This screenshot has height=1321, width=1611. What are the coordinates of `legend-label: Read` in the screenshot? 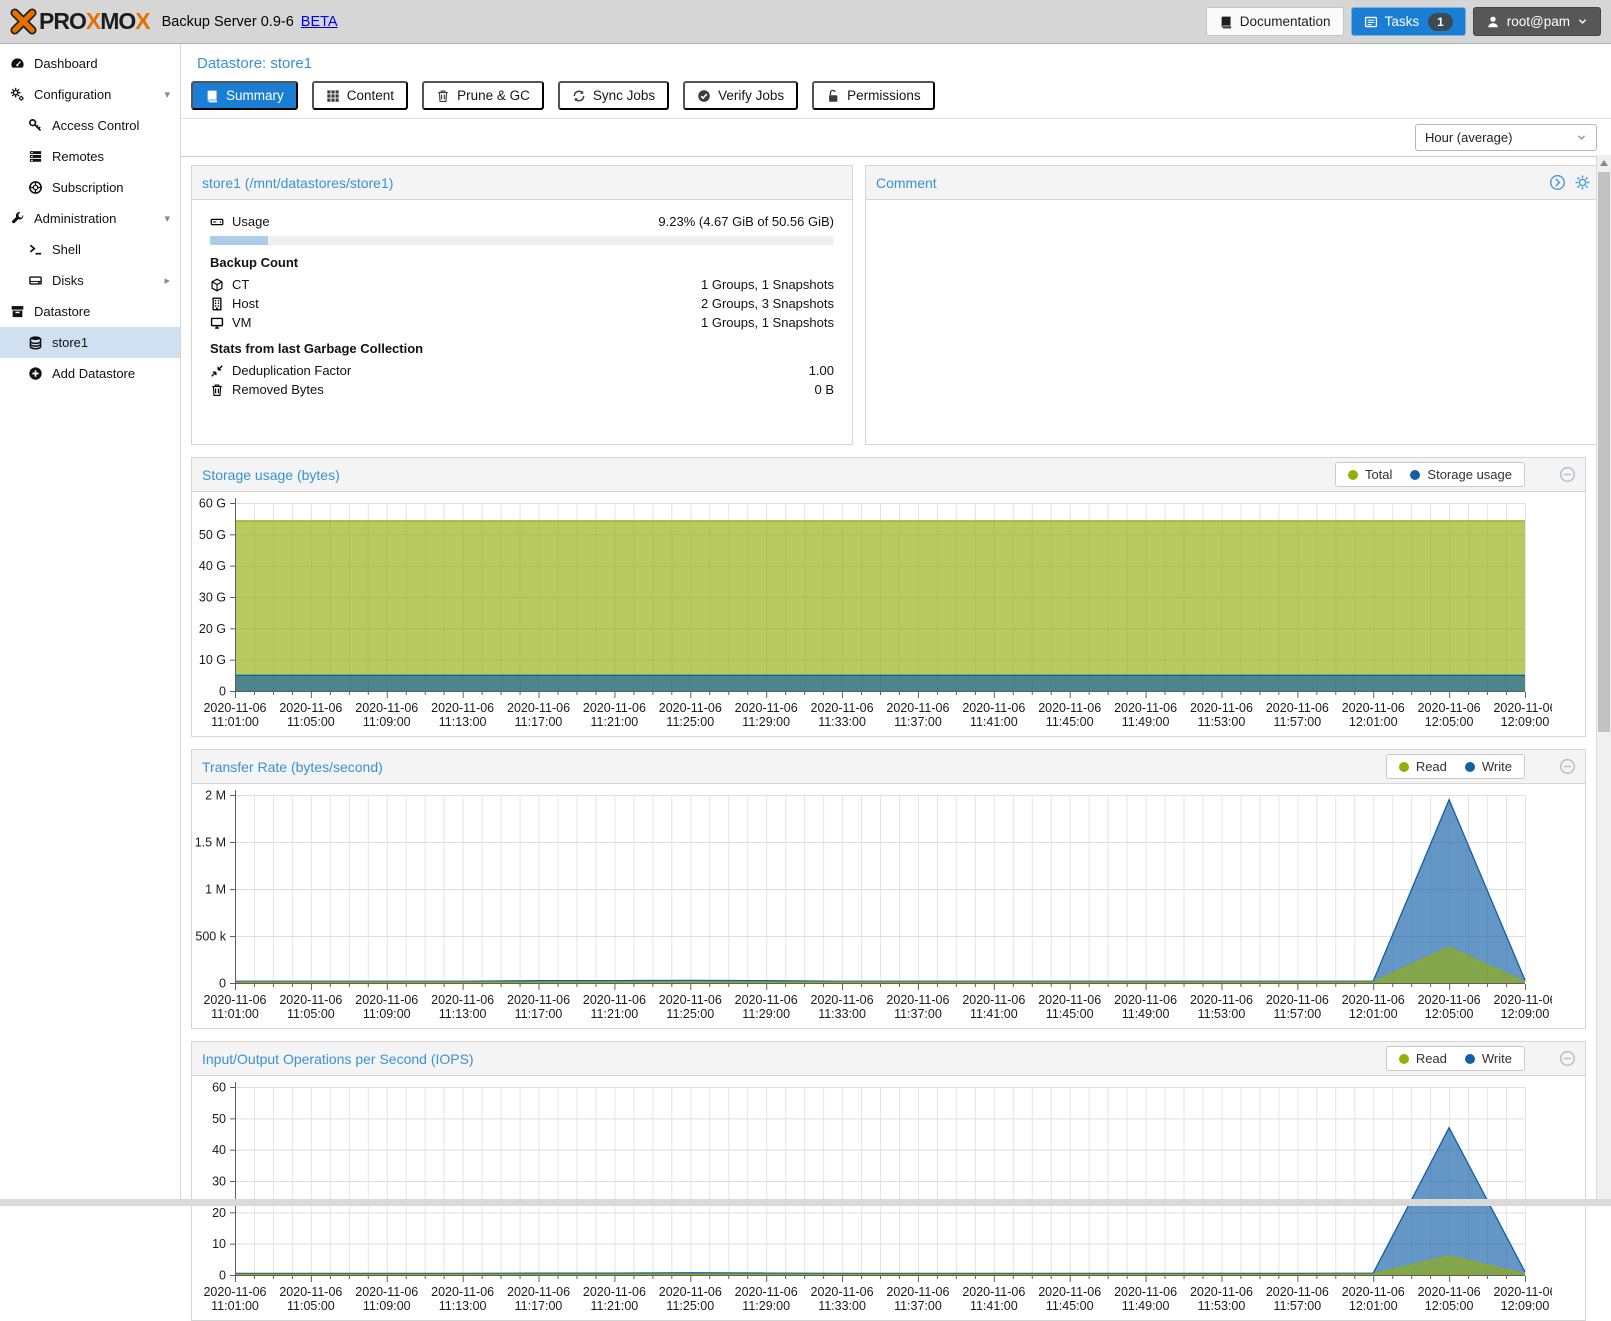 It's located at (1431, 766).